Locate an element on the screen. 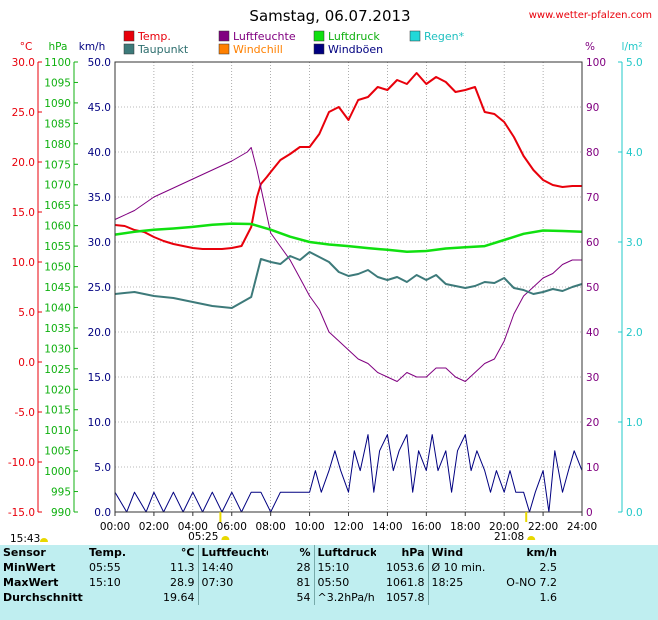 Image resolution: width=658 pixels, height=620 pixels. humidity-tick-label: 50 is located at coordinates (592, 288).